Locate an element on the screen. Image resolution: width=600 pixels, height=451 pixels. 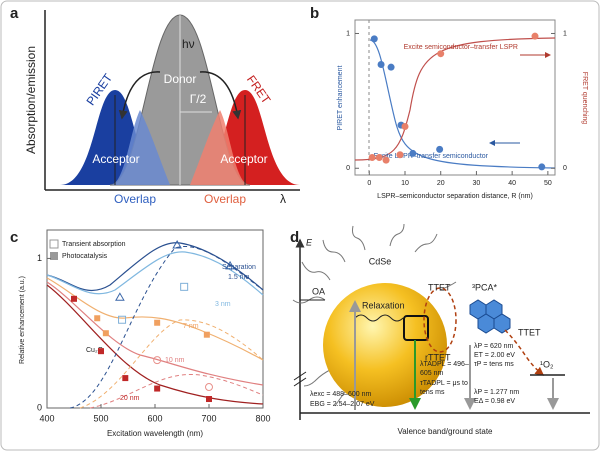
hv-label: hν is located at coordinates (188, 44).